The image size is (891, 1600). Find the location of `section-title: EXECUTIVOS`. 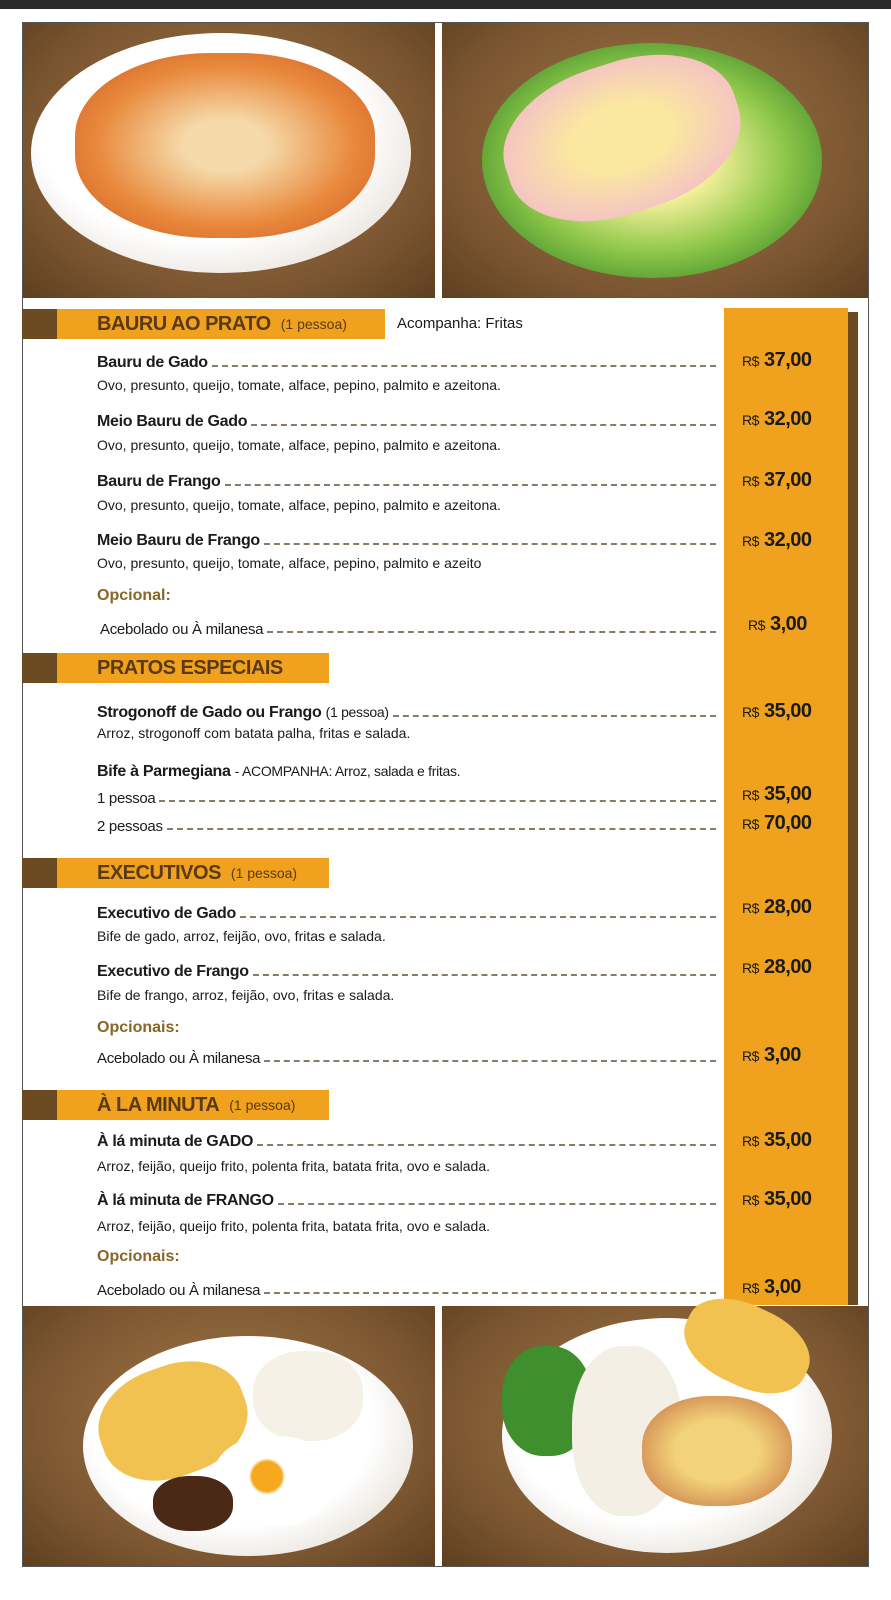

section-title: EXECUTIVOS is located at coordinates (159, 872).